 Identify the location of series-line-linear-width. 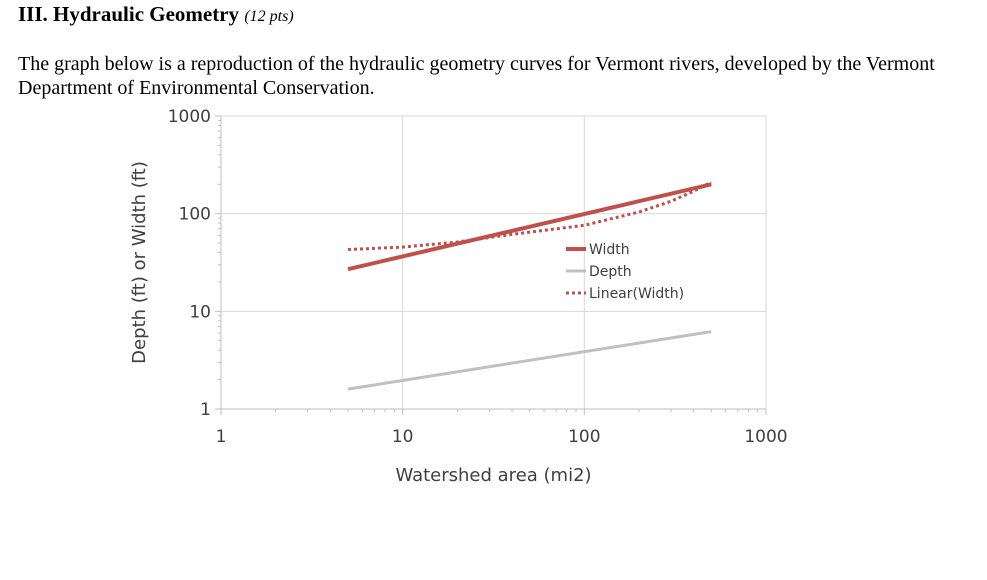
(529, 215).